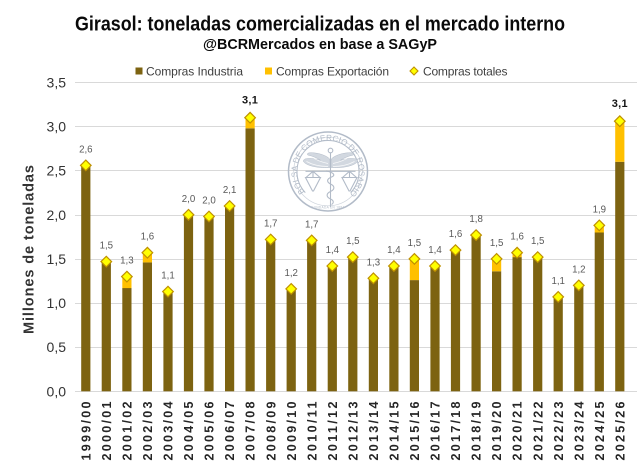  I want to click on svg-text: 0,5, so click(57, 347).